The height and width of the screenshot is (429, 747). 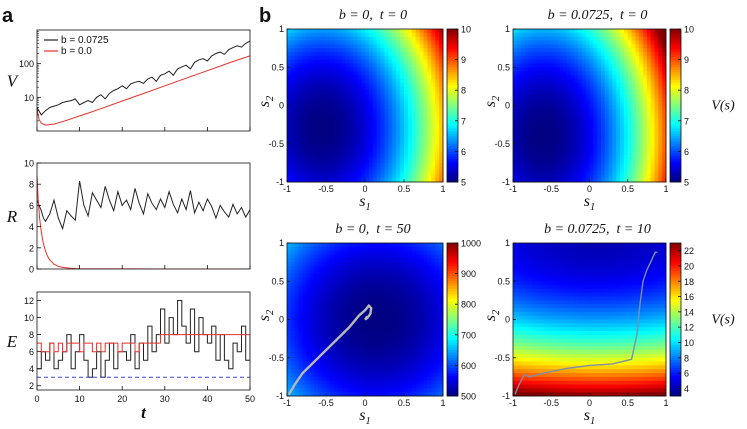 What do you see at coordinates (466, 30) in the screenshot?
I see `colorbar-tick-label-h1-5: 10` at bounding box center [466, 30].